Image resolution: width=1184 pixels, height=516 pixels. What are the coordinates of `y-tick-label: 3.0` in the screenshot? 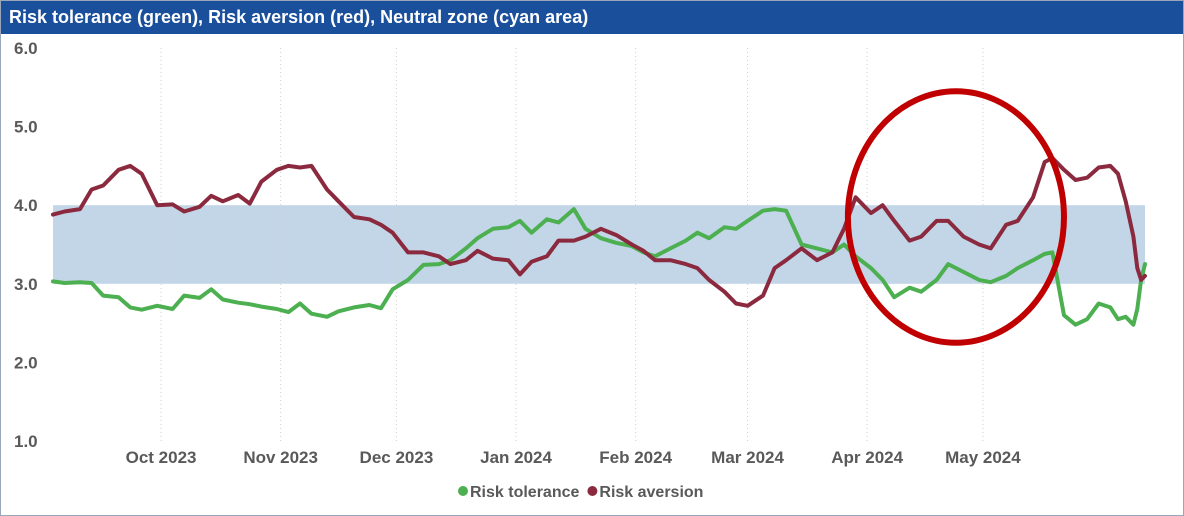 It's located at (26, 284).